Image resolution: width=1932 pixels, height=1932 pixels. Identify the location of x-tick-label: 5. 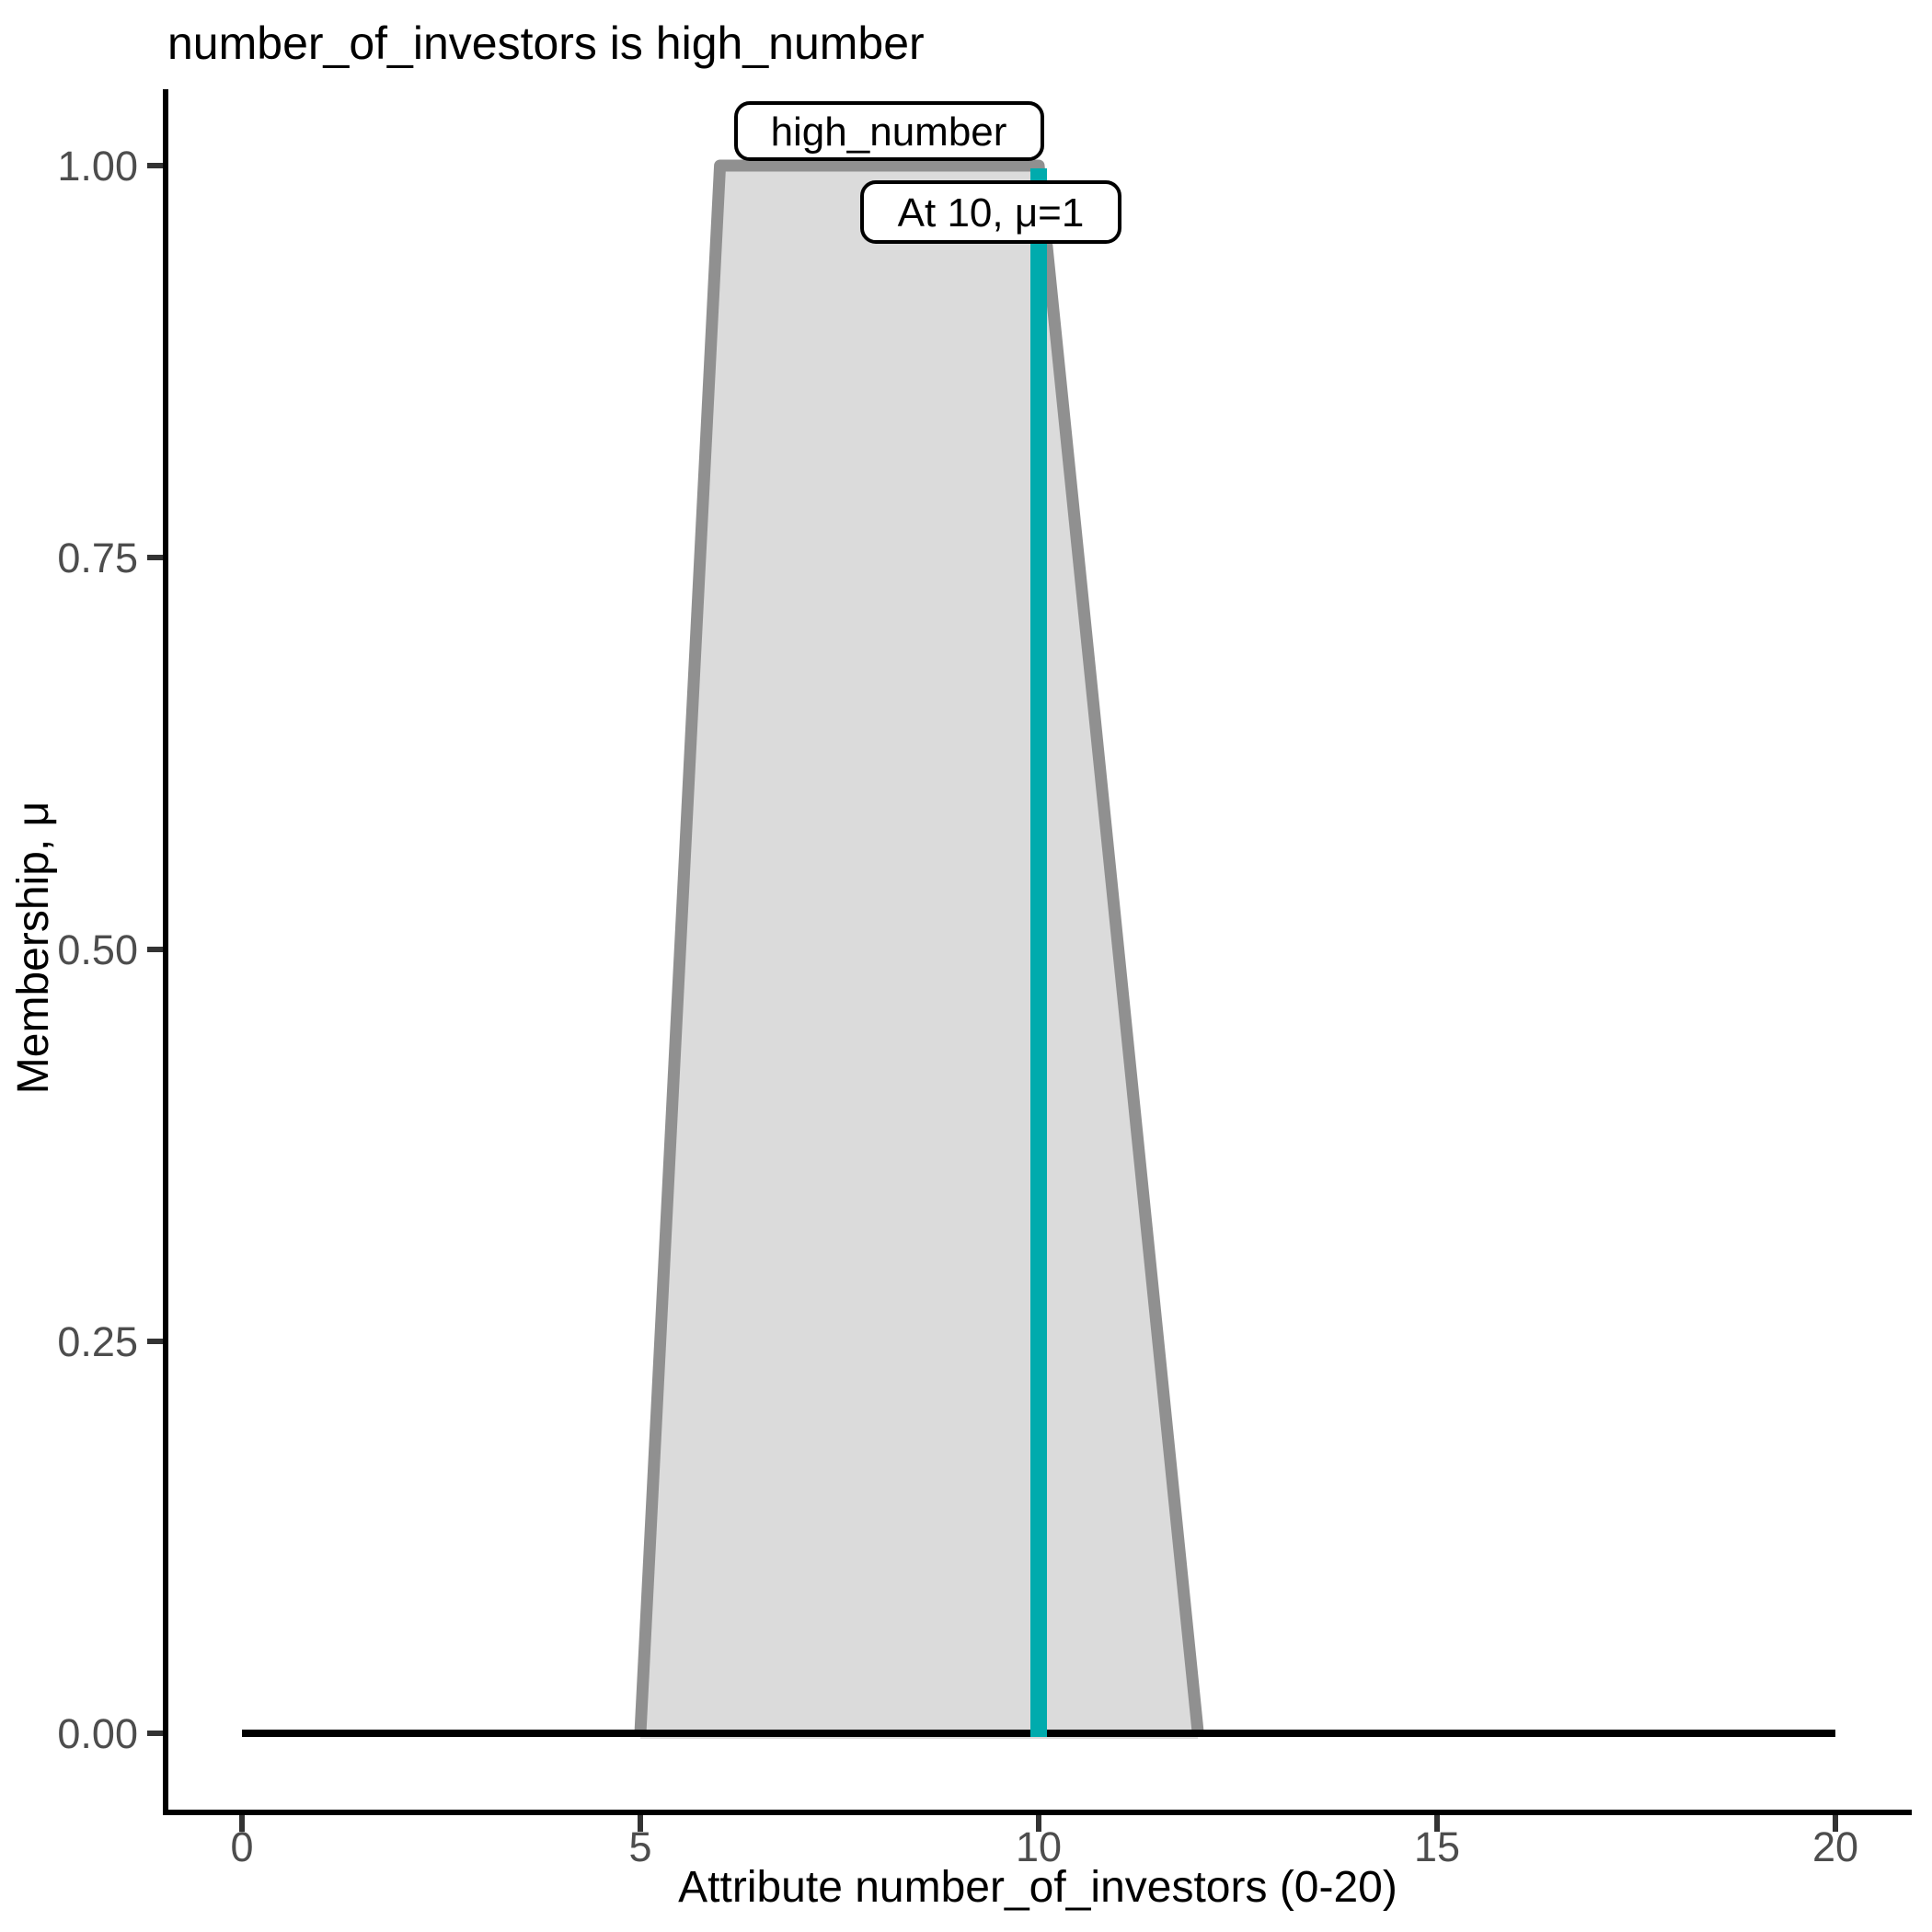
(639, 1846).